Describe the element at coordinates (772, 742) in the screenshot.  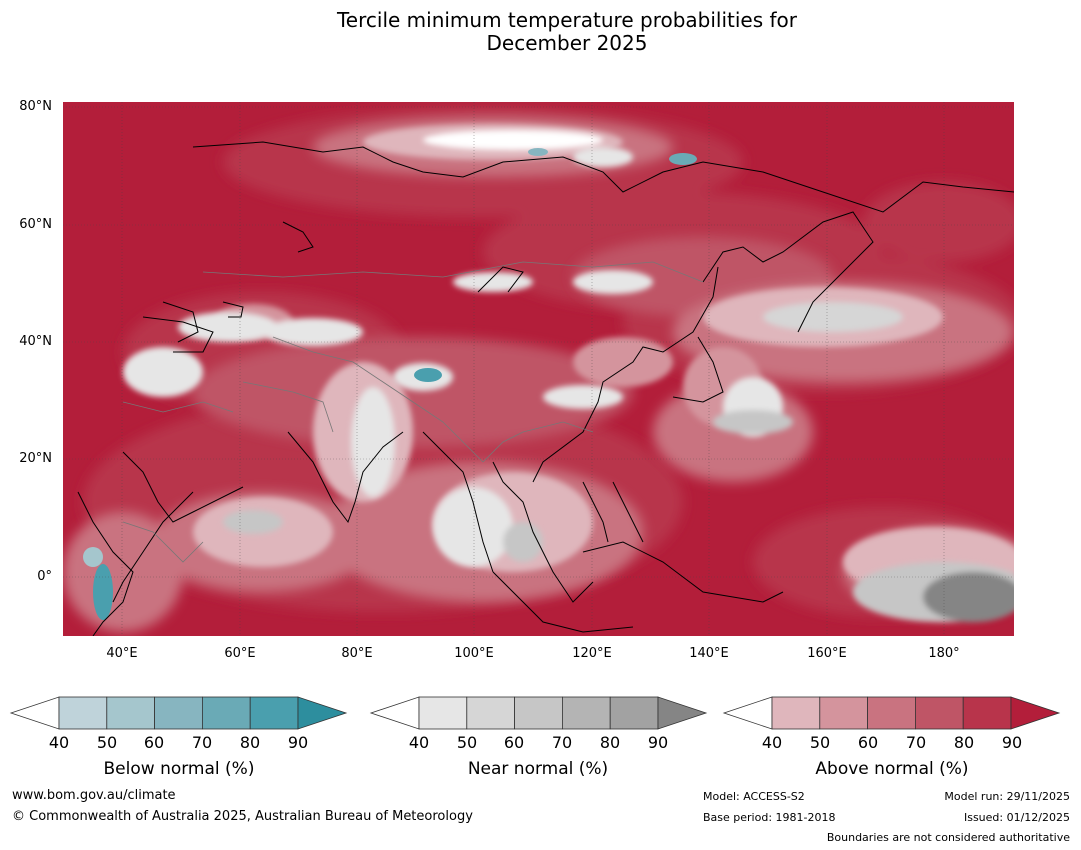
I see `above-tick-40: 40` at that location.